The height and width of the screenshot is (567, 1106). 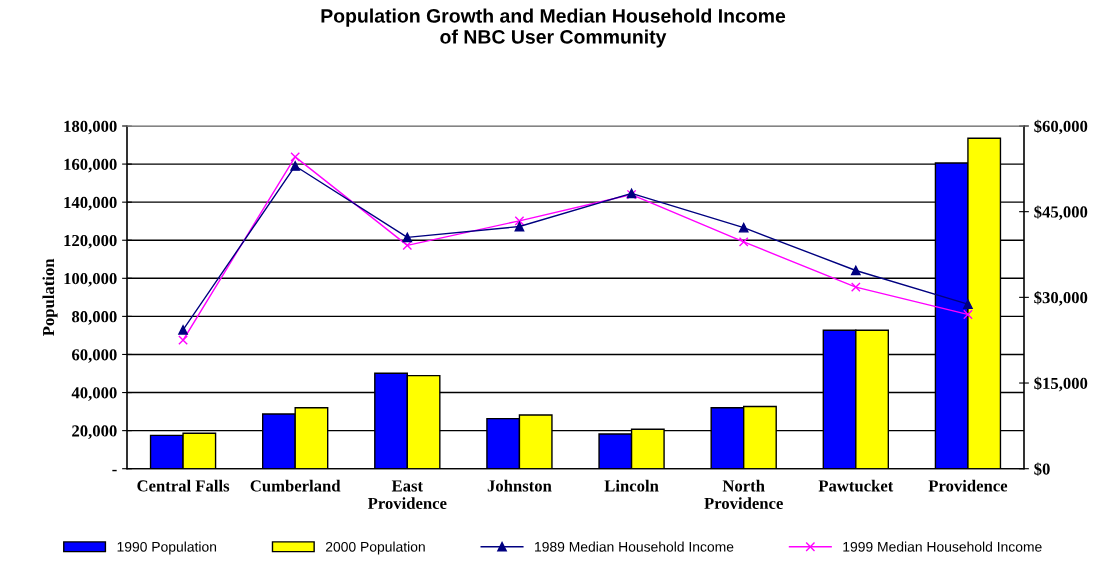 What do you see at coordinates (942, 546) in the screenshot?
I see `legend-label: 1999 Median Household Income` at bounding box center [942, 546].